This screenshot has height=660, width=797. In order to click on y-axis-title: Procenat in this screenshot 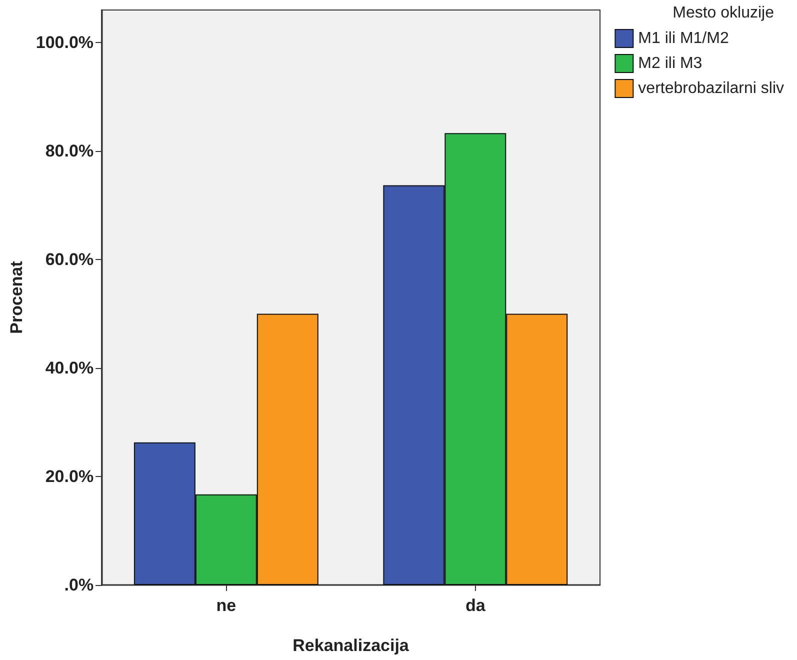, I will do `click(16, 297)`.